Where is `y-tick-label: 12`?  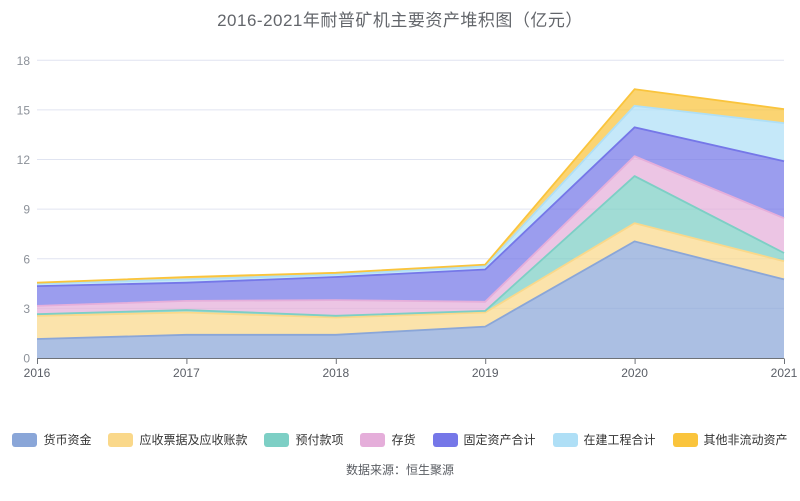
y-tick-label: 12 is located at coordinates (24, 160).